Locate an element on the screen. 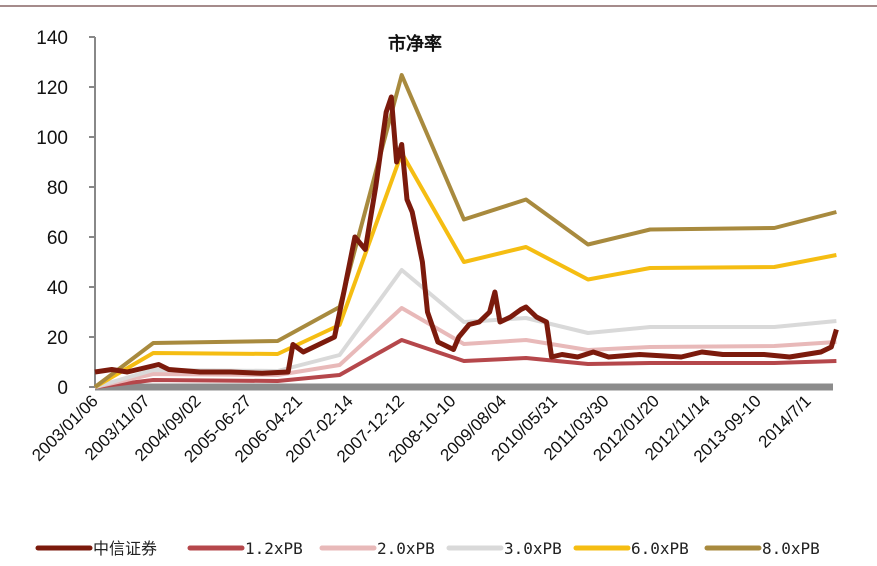 This screenshot has height=566, width=877. y-tick-label: 120 is located at coordinates (52, 88).